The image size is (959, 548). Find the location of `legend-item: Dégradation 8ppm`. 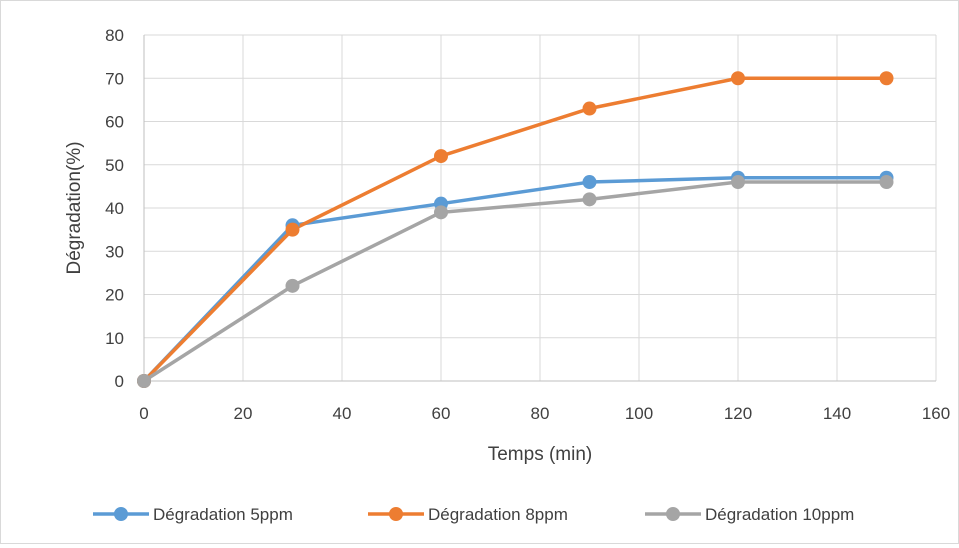

legend-item: Dégradation 8ppm is located at coordinates (468, 514).